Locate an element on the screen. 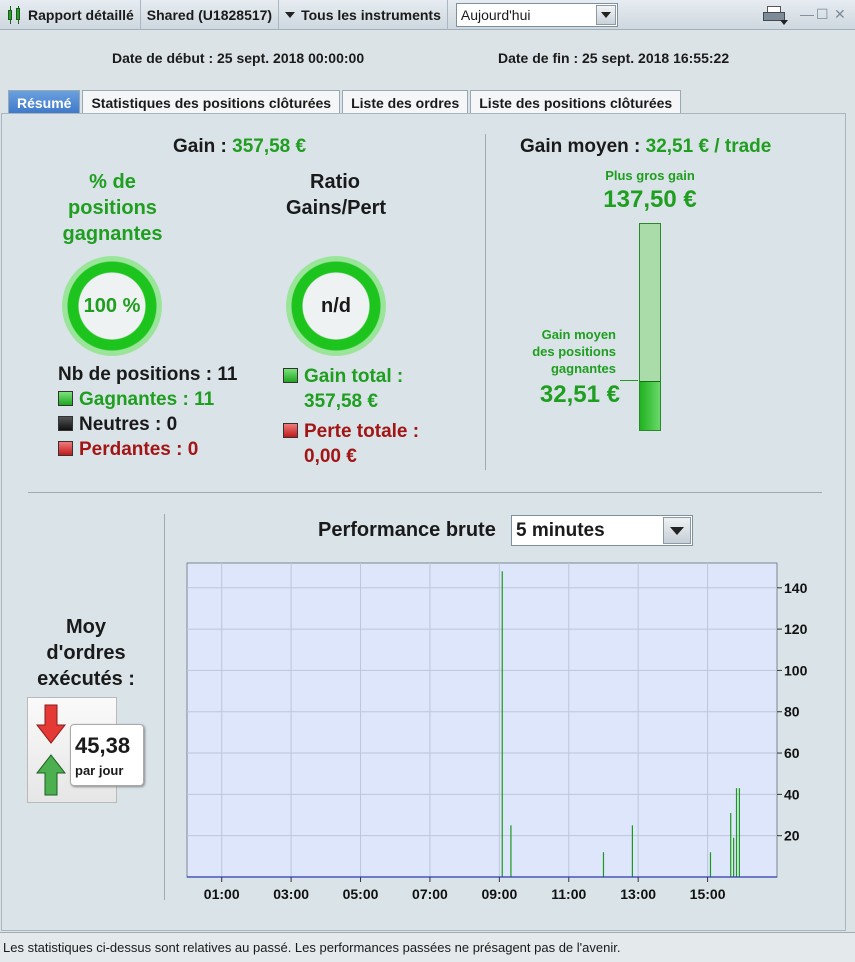 This screenshot has width=855, height=962. start-date: Date de début : 25 sept. 2018 00:00:00 is located at coordinates (238, 58).